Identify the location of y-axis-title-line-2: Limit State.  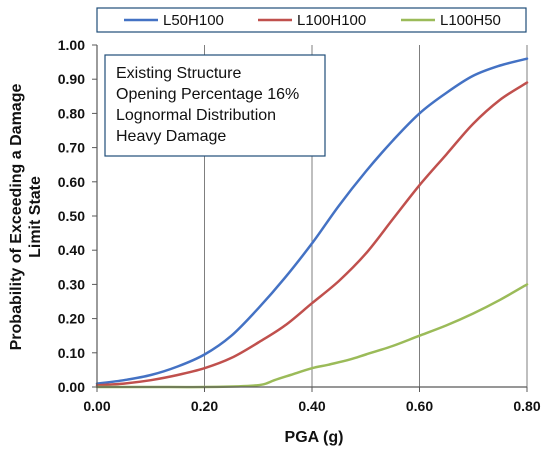
(35, 217).